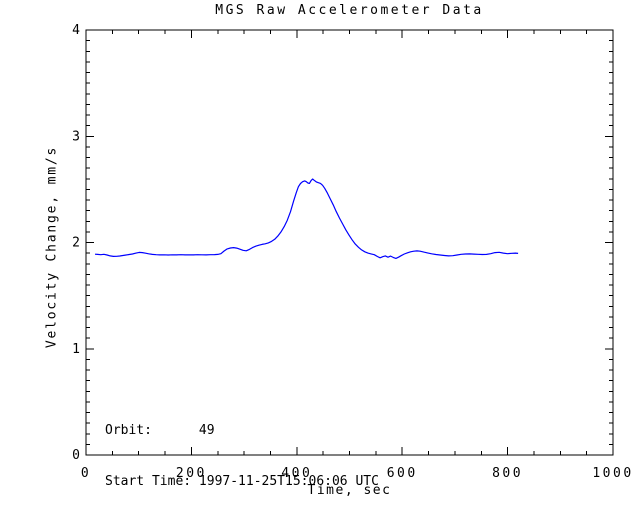  What do you see at coordinates (86, 473) in the screenshot?
I see `x-tick-label: 0` at bounding box center [86, 473].